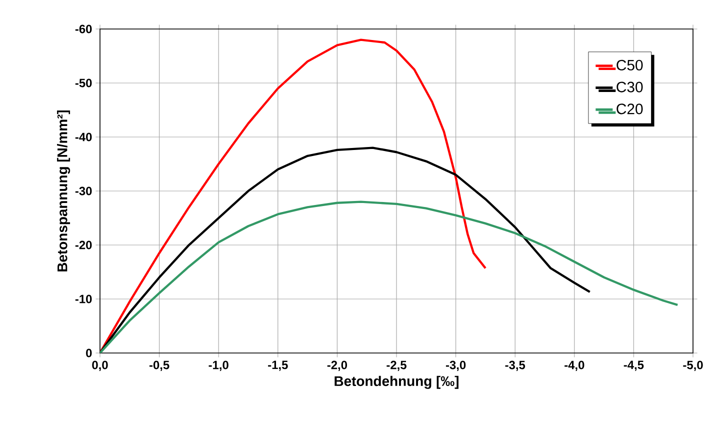  What do you see at coordinates (159, 365) in the screenshot?
I see `x-tick-label: -0,5` at bounding box center [159, 365].